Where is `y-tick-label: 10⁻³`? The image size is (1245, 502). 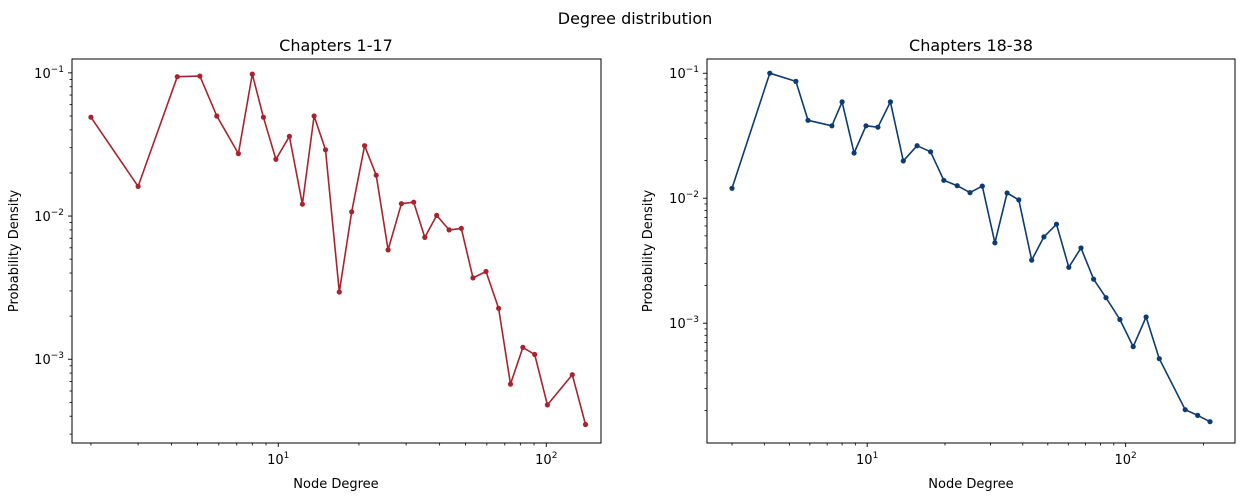 y-tick-label: 10⁻³ is located at coordinates (684, 323).